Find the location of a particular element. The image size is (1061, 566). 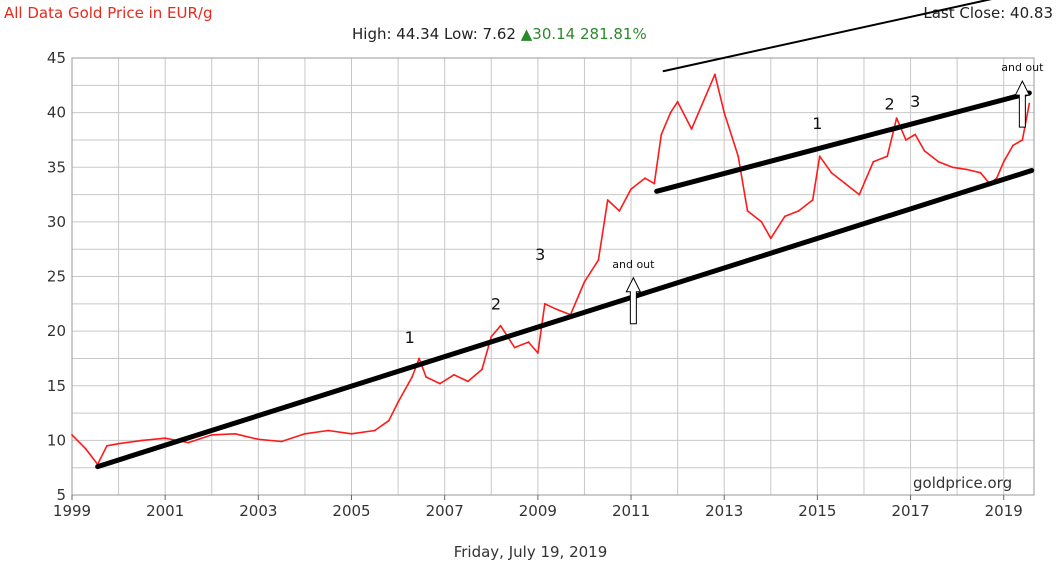

x-tick-label: 2011 is located at coordinates (631, 511).